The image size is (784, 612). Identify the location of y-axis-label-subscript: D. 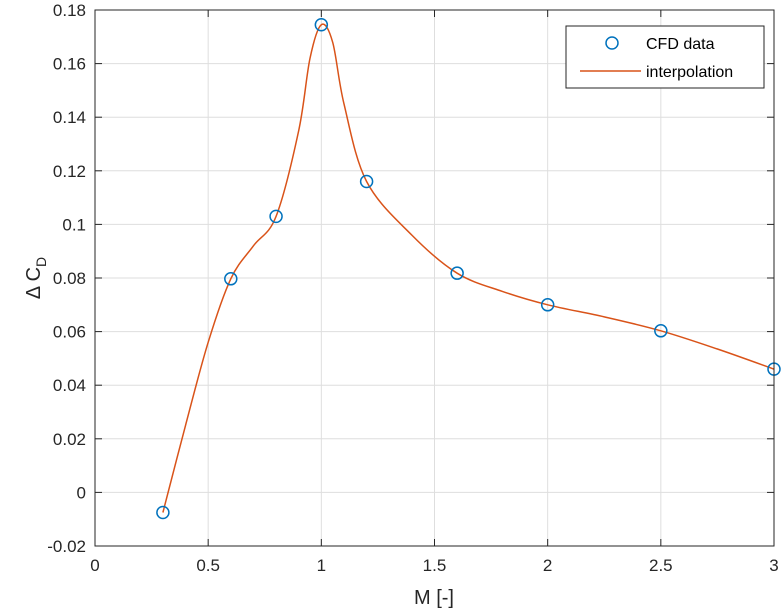
(41, 262).